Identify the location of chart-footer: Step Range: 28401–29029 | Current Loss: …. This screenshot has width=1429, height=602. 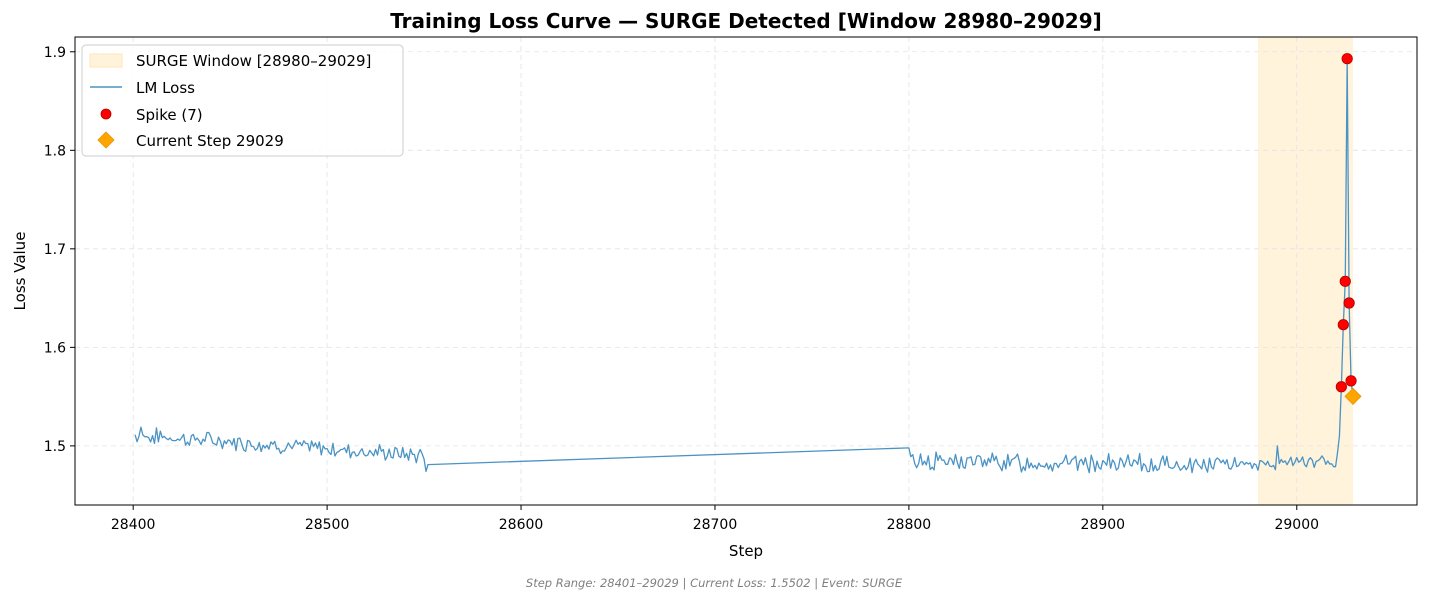
(714, 583).